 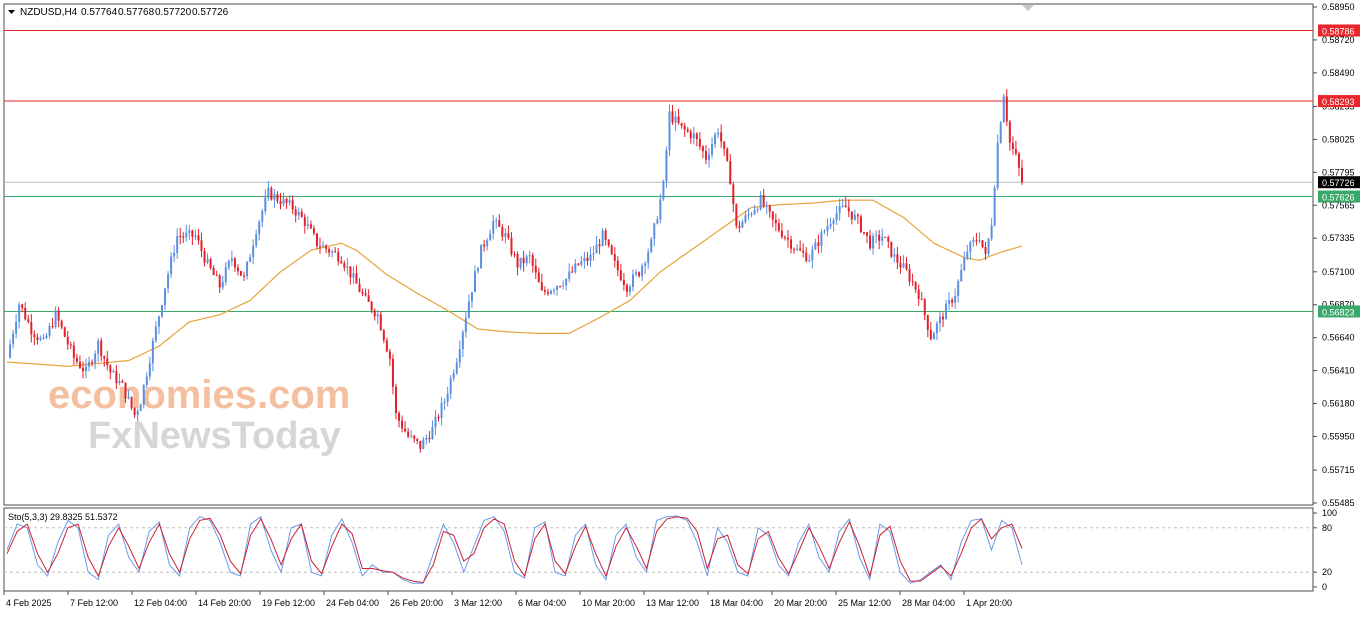 What do you see at coordinates (1329, 513) in the screenshot?
I see `stochastic-tick-label: 100` at bounding box center [1329, 513].